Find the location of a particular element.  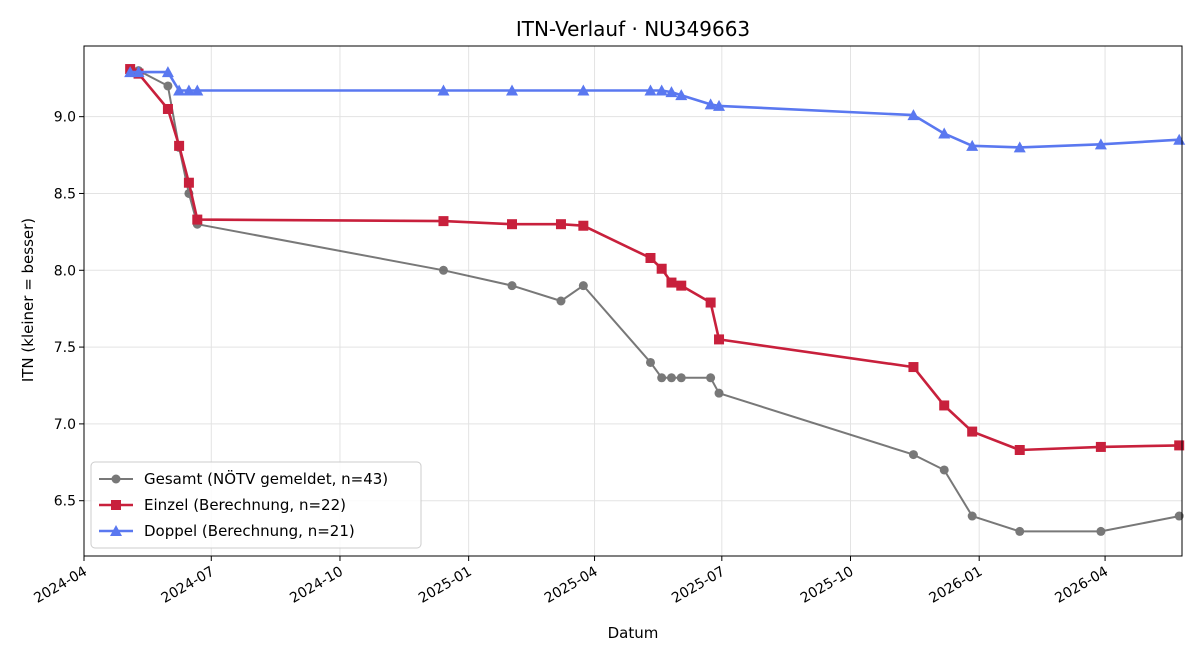

y-tick-label: 8.0 is located at coordinates (65, 271).